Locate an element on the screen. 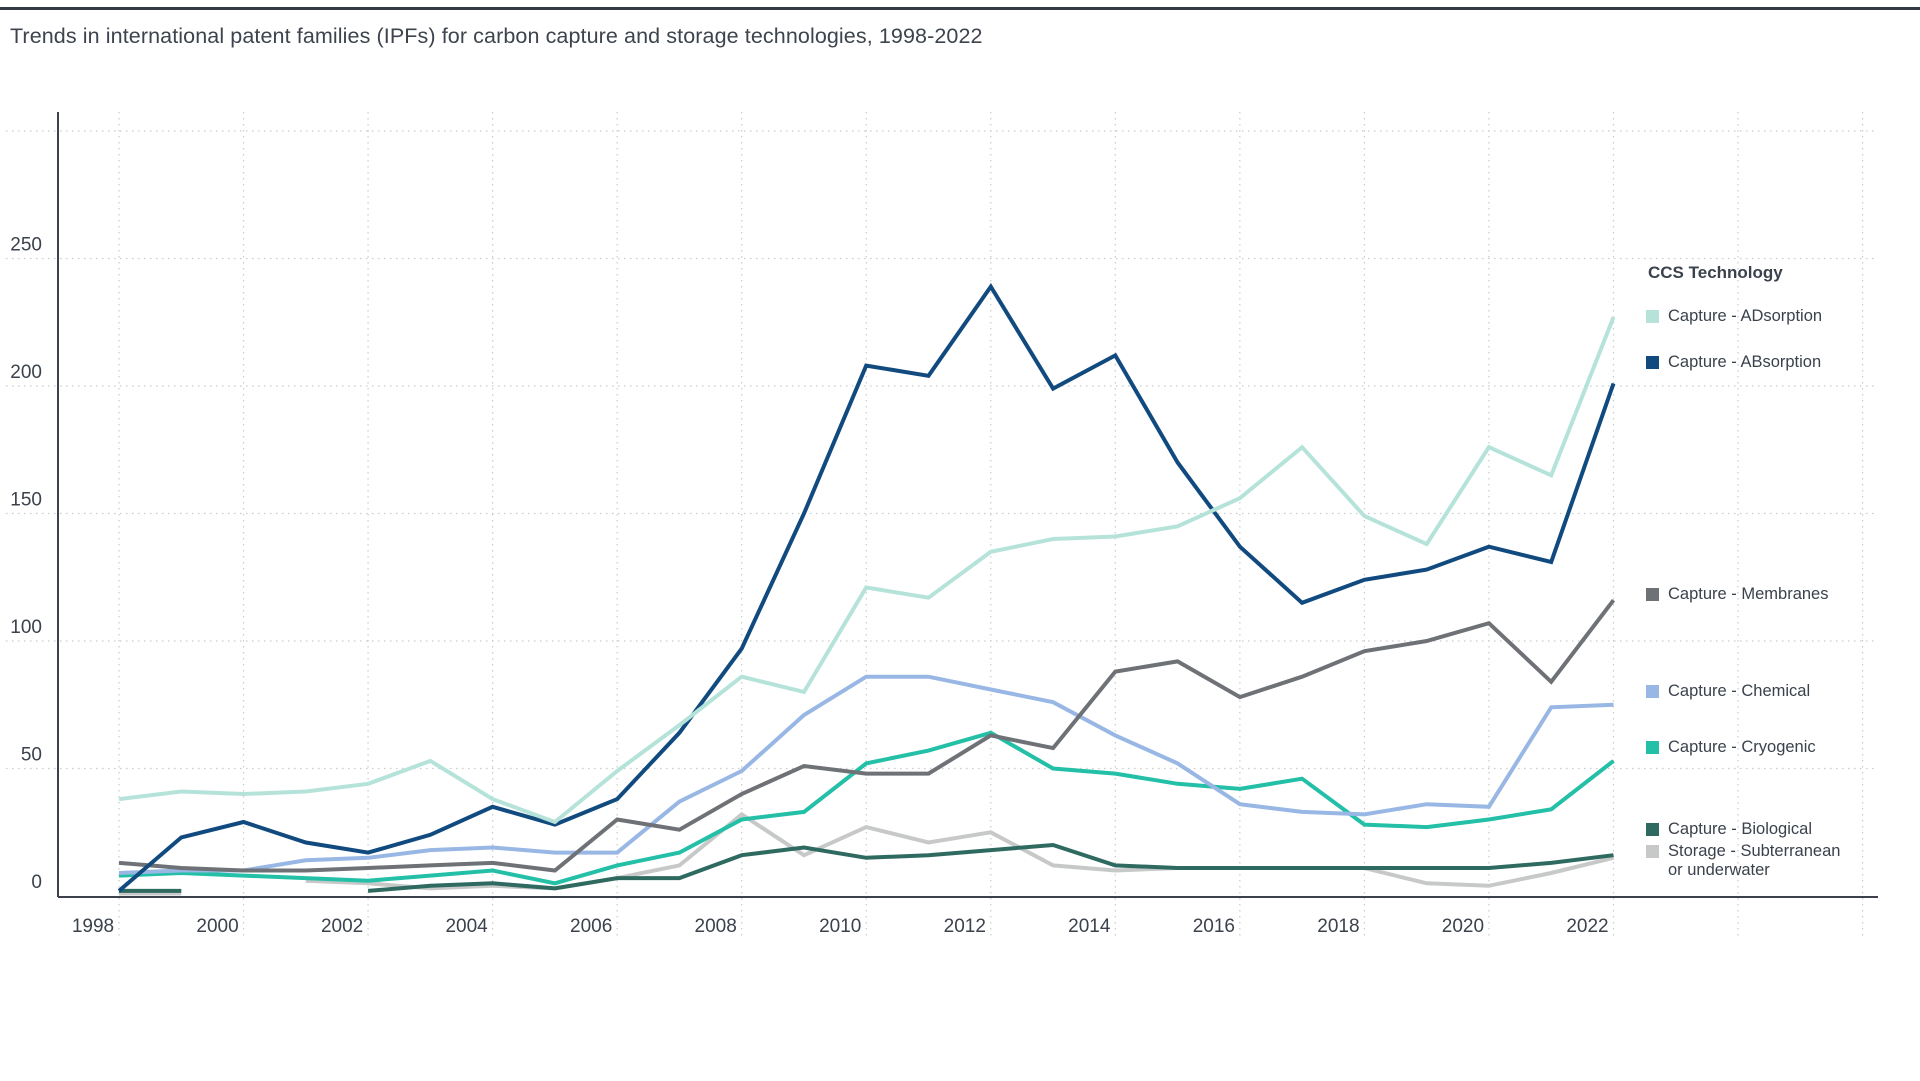 The height and width of the screenshot is (1081, 1920). legend-item-label: Capture - ABsorption is located at coordinates (1745, 362).